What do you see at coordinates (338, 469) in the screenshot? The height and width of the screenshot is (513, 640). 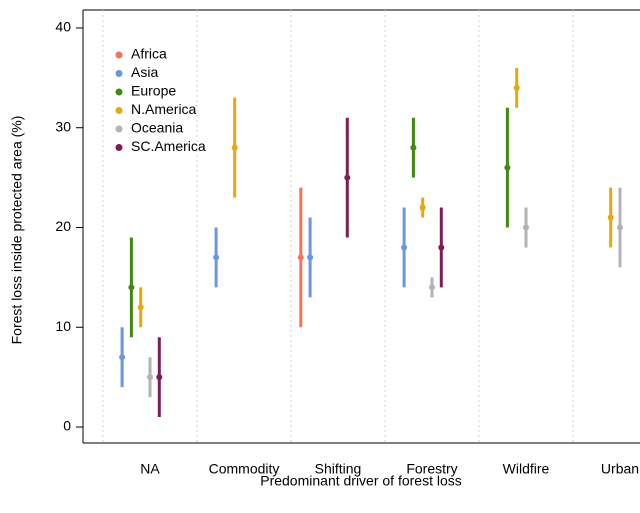 I see `x-tick-label: Shifting` at bounding box center [338, 469].